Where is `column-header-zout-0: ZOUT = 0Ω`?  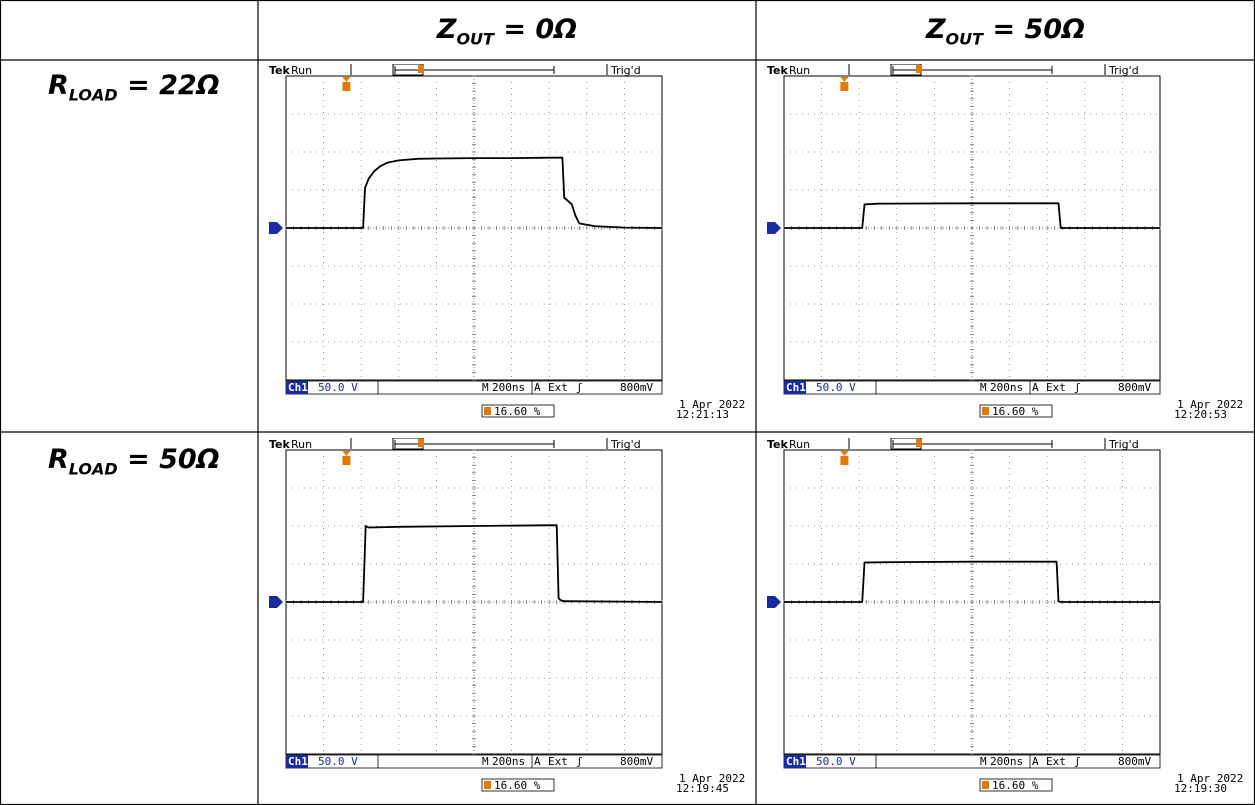 column-header-zout-0: ZOUT = 0Ω is located at coordinates (507, 31).